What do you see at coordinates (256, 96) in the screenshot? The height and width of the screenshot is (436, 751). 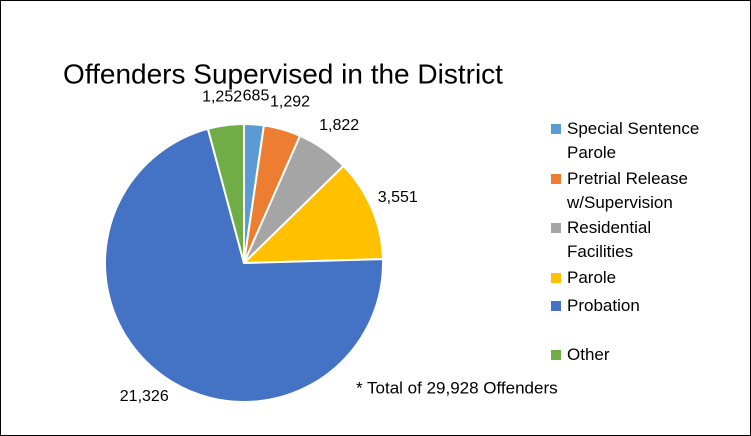 I see `data-label: 685` at bounding box center [256, 96].